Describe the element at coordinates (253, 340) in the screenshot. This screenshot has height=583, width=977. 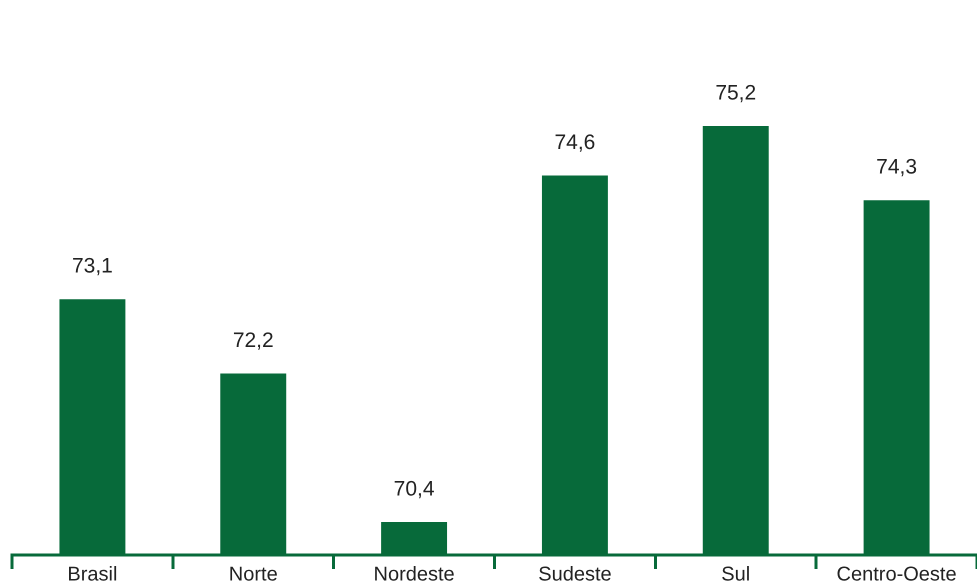
I see `data-label: 72,2` at that location.